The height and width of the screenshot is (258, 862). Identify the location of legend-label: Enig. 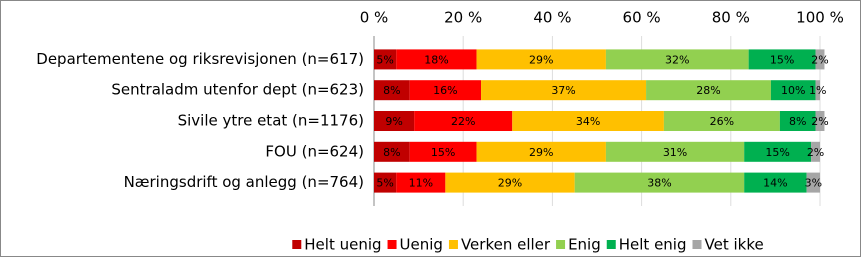
(584, 245).